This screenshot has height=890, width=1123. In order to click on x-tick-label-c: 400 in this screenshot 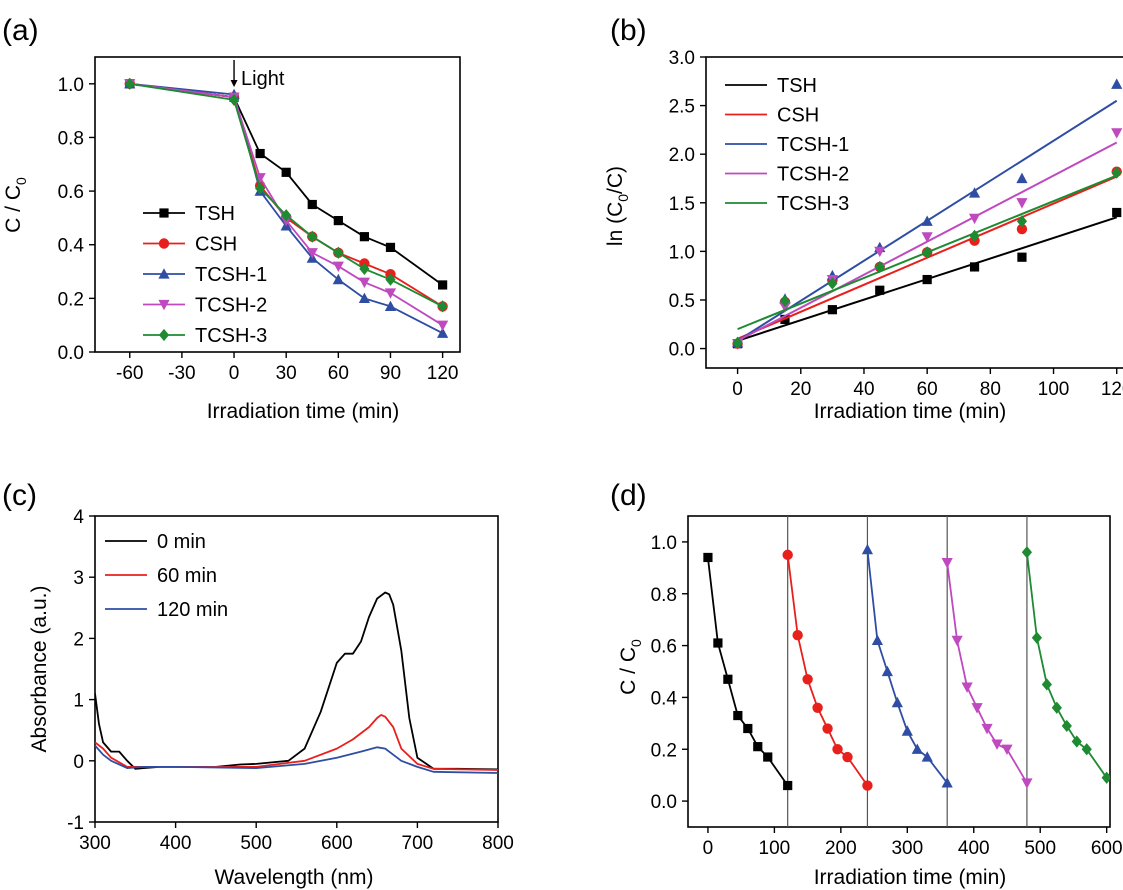, I will do `click(176, 843)`.